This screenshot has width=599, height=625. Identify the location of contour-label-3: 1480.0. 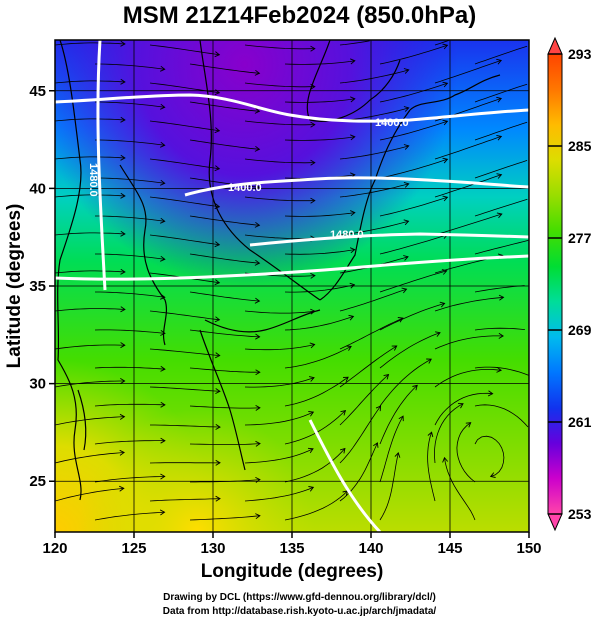
(347, 235).